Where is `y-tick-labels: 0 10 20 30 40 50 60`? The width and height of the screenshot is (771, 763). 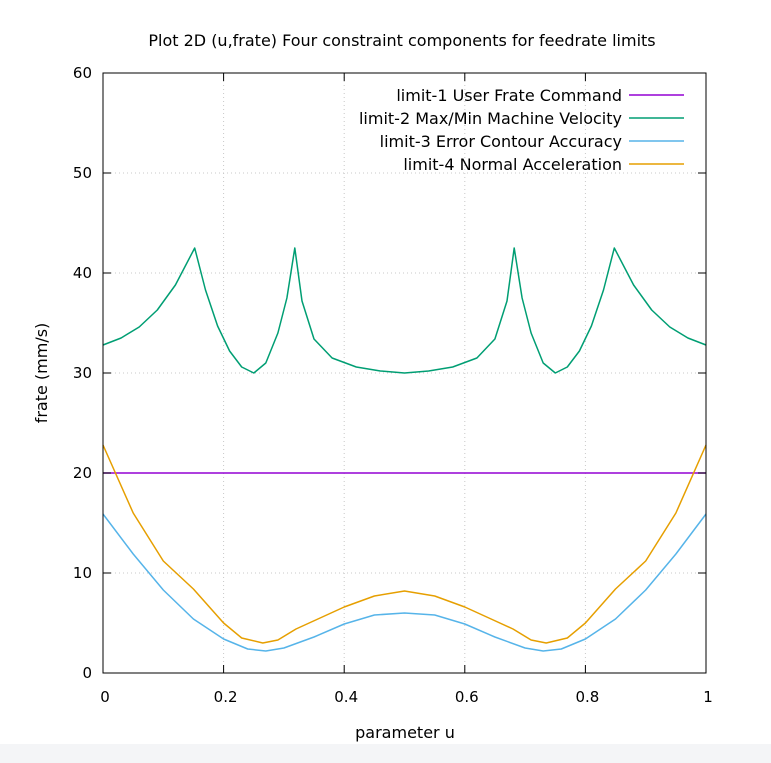 y-tick-labels: 0 10 20 30 40 50 60 is located at coordinates (82, 373).